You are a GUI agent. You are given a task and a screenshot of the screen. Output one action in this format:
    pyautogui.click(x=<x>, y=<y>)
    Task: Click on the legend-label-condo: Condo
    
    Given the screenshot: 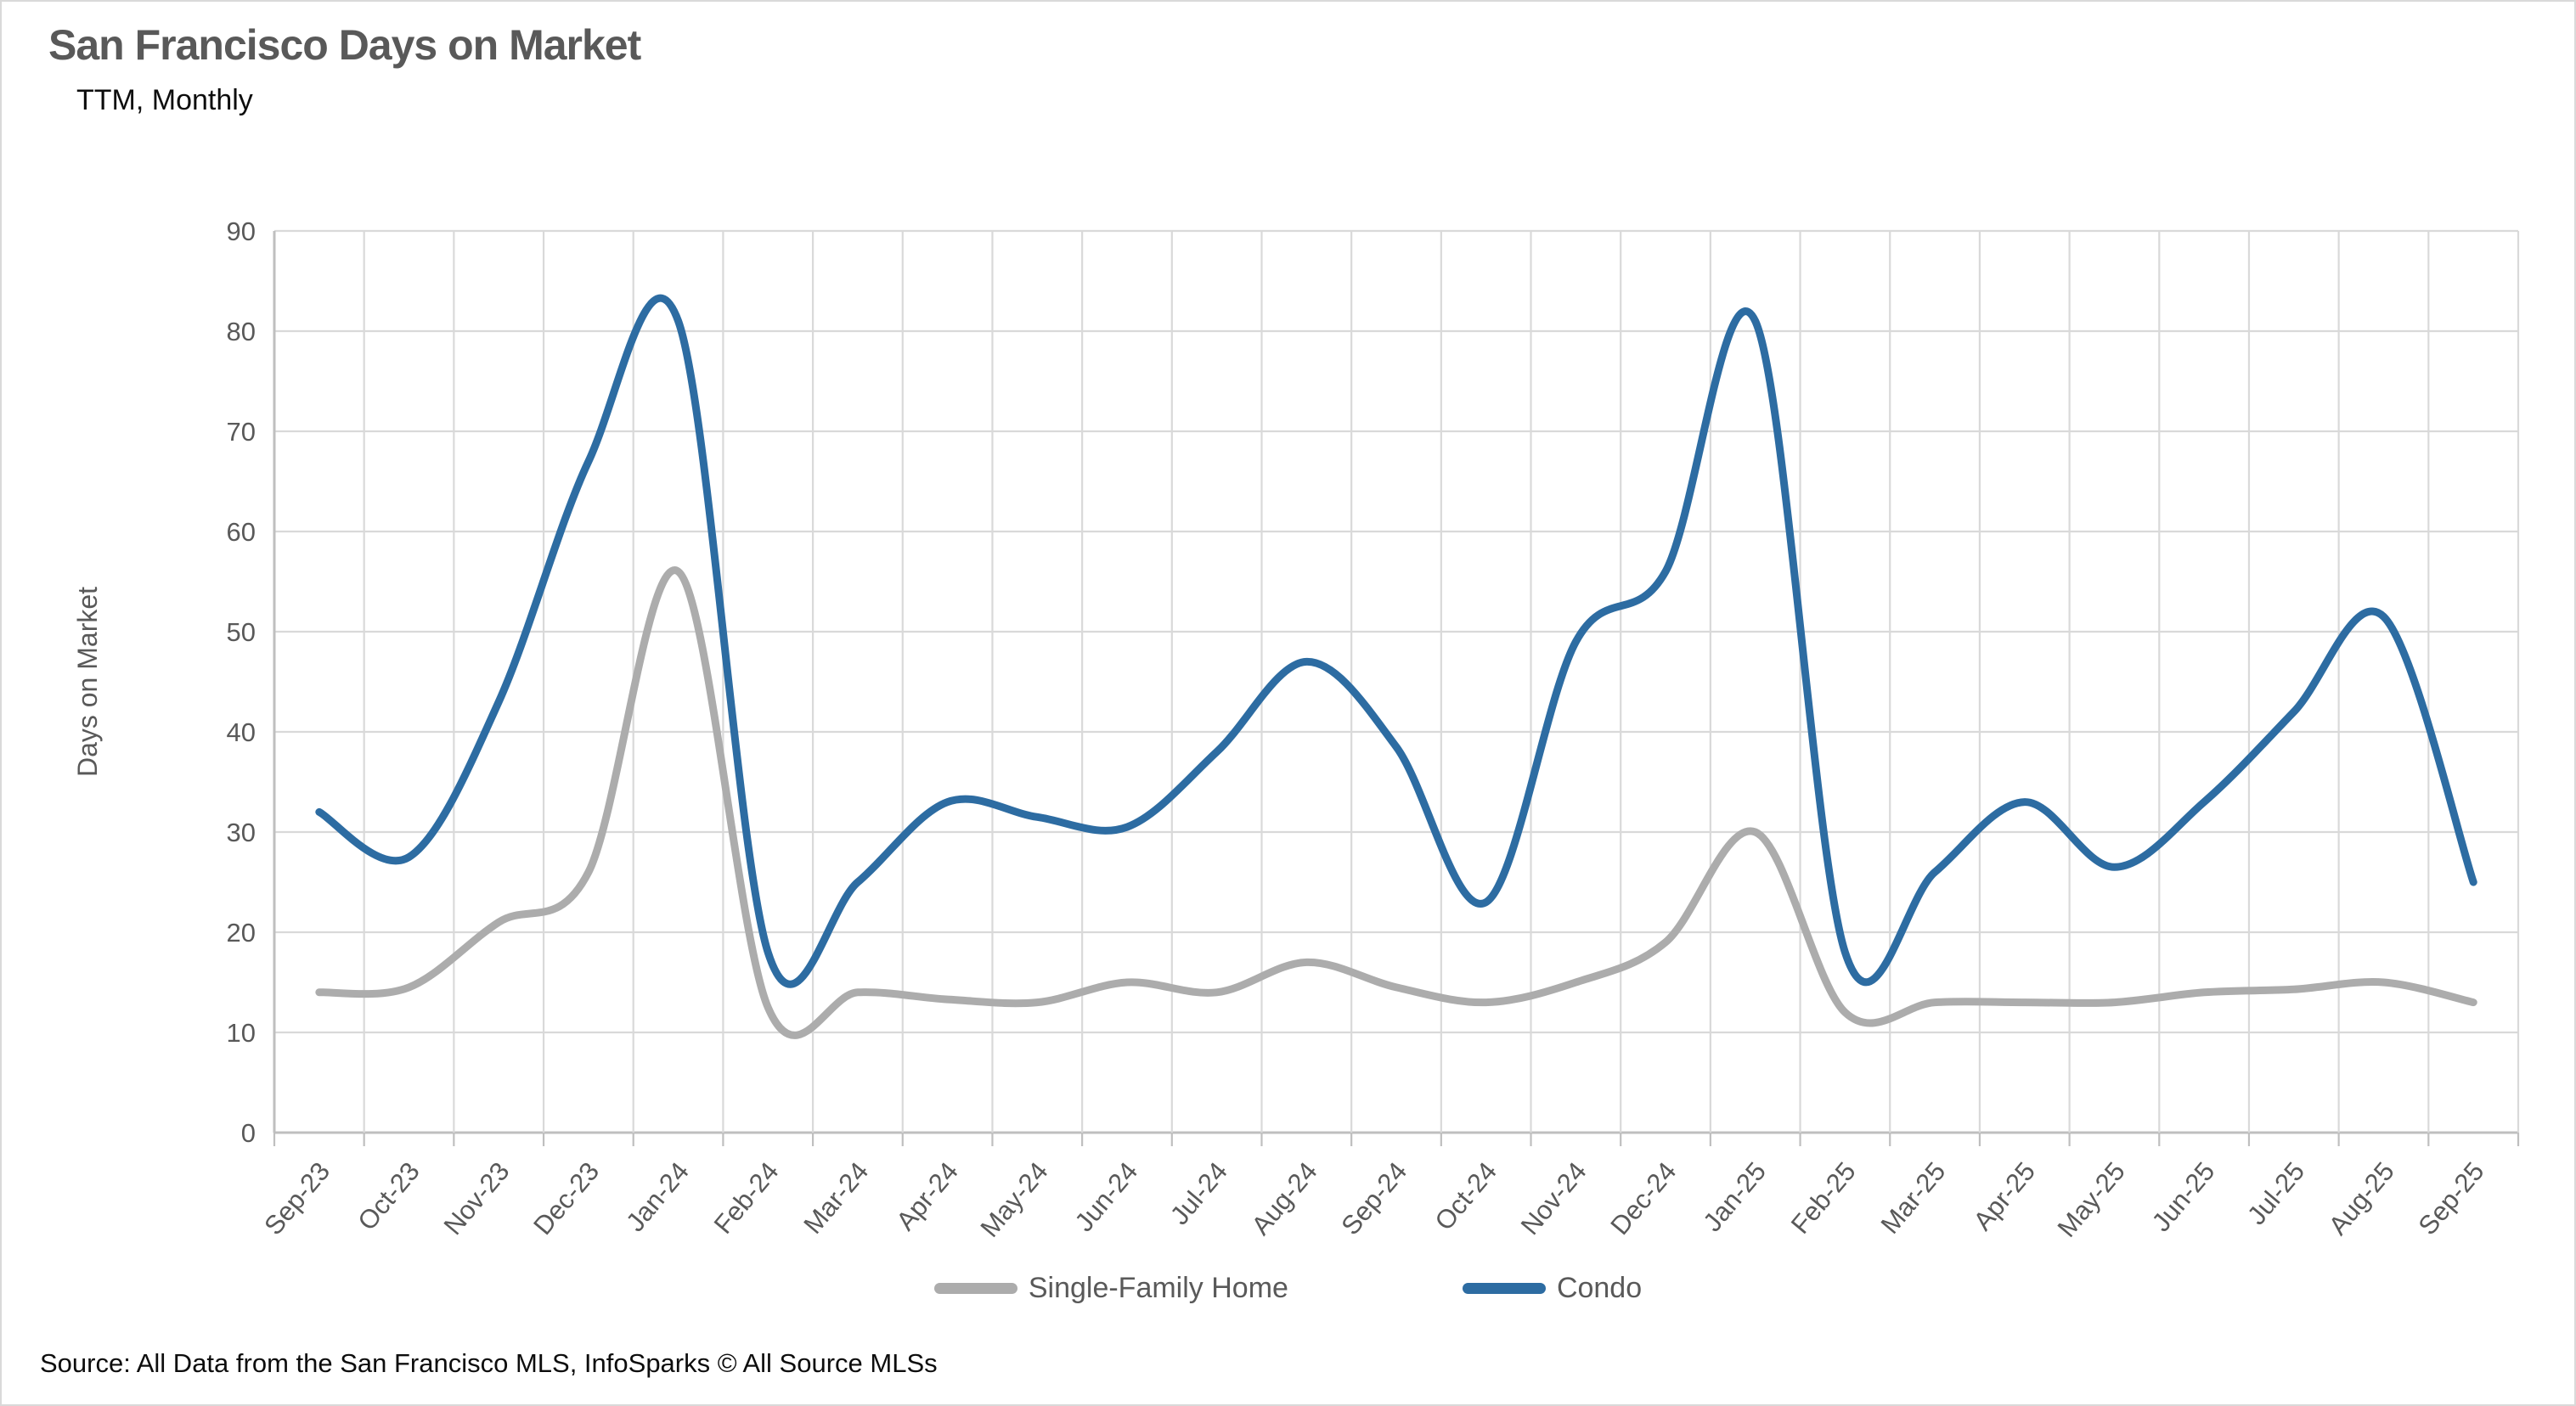 What is the action you would take?
    pyautogui.click(x=1599, y=1288)
    